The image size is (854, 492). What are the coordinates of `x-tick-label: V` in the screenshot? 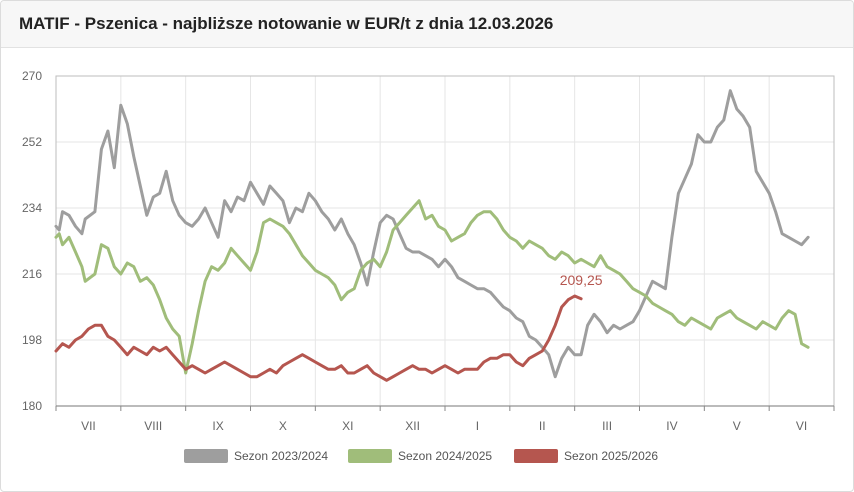 It's located at (737, 426).